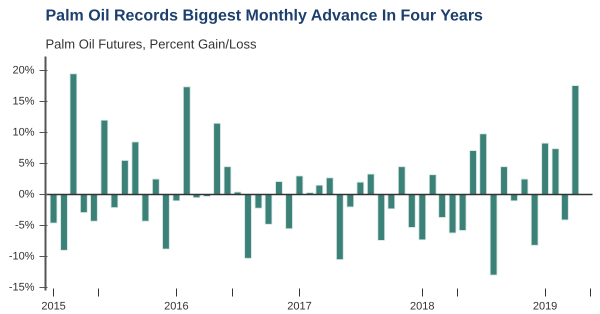 This screenshot has height=314, width=600. What do you see at coordinates (265, 16) in the screenshot?
I see `chart-title: Palm Oil Records Biggest Monthly Advance In Four Years` at bounding box center [265, 16].